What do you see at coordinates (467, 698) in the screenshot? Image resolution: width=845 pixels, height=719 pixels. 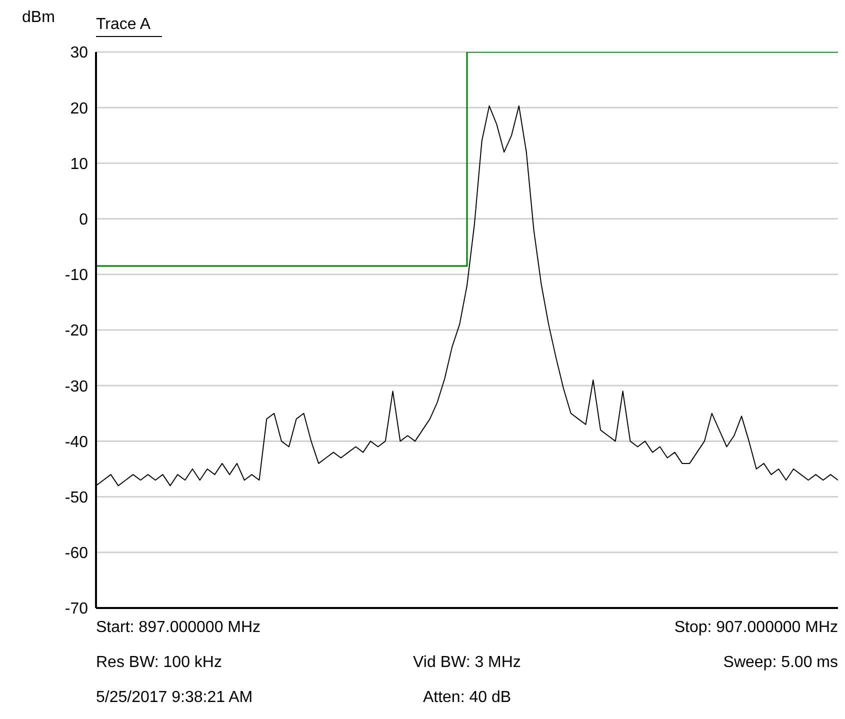 I see `text: Atten: 40 dB` at bounding box center [467, 698].